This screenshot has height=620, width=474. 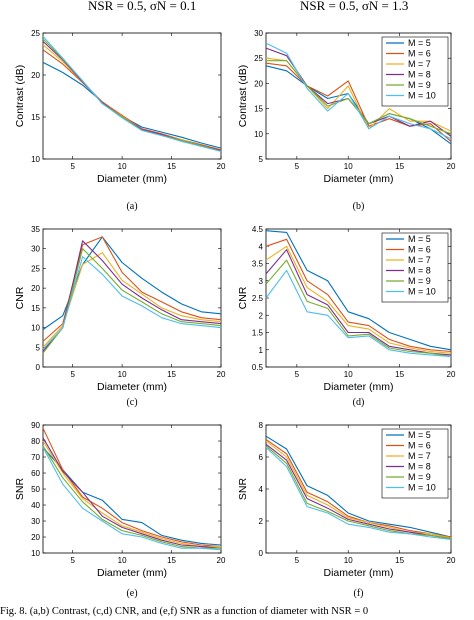 I want to click on panel-f-label: (f), so click(x=359, y=593).